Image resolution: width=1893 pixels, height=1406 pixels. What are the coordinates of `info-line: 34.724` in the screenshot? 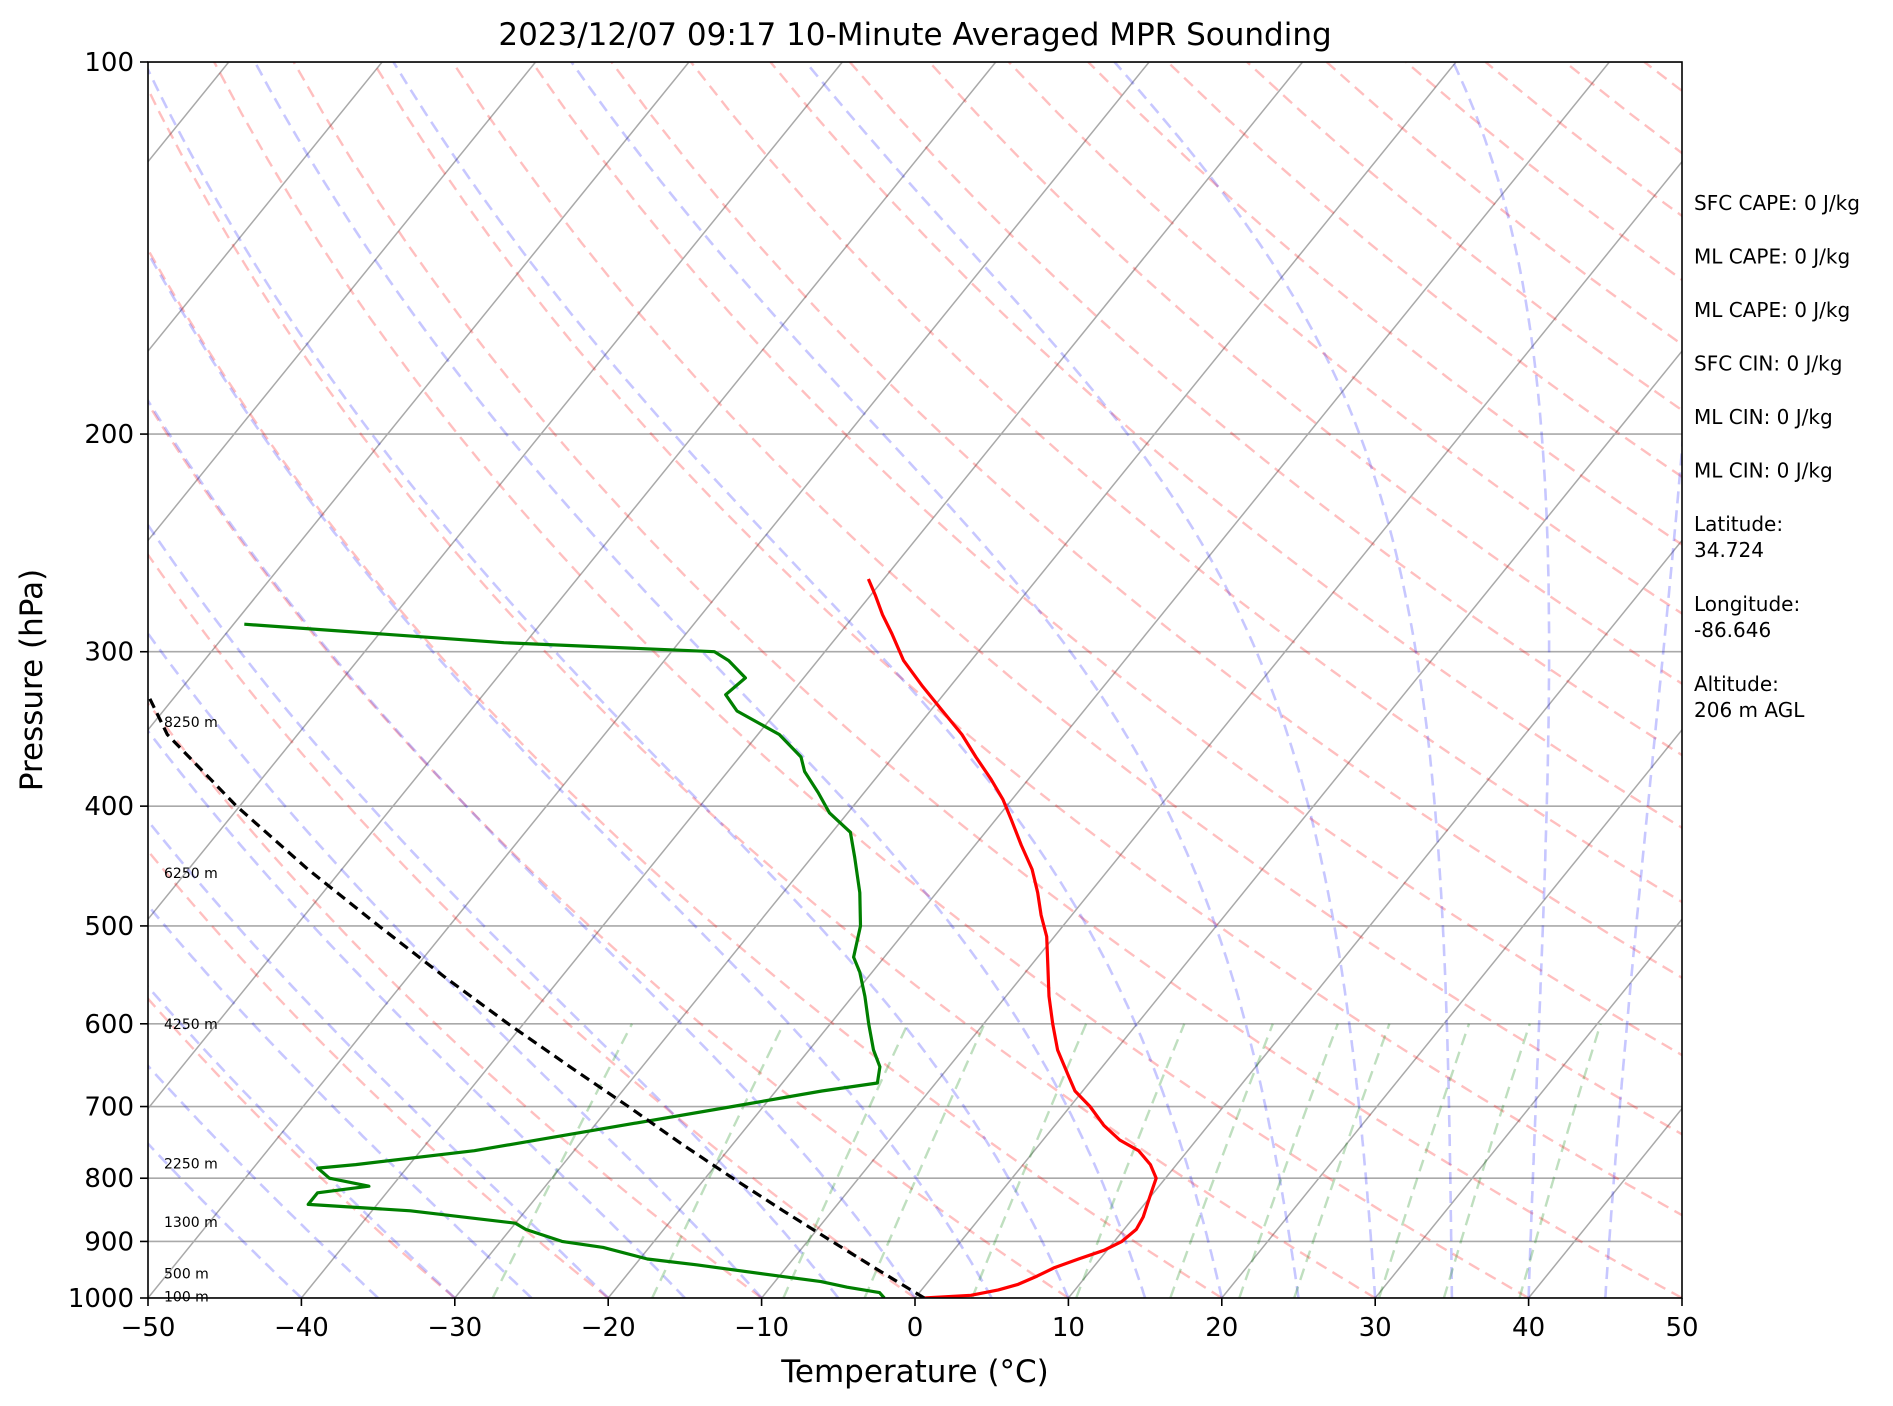 It's located at (1729, 550).